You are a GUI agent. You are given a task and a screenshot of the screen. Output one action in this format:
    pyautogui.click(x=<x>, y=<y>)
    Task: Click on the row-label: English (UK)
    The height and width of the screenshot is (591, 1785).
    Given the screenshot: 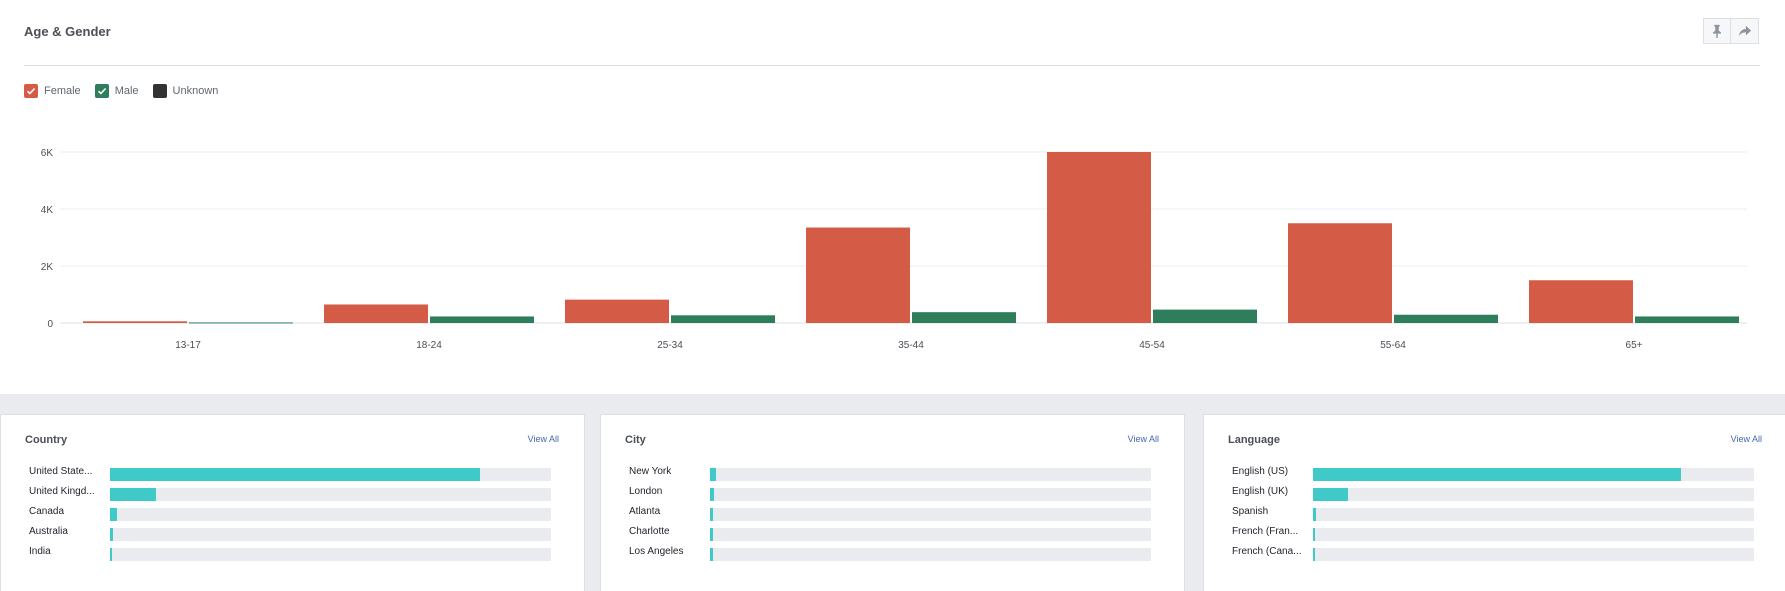 What is the action you would take?
    pyautogui.click(x=1260, y=491)
    